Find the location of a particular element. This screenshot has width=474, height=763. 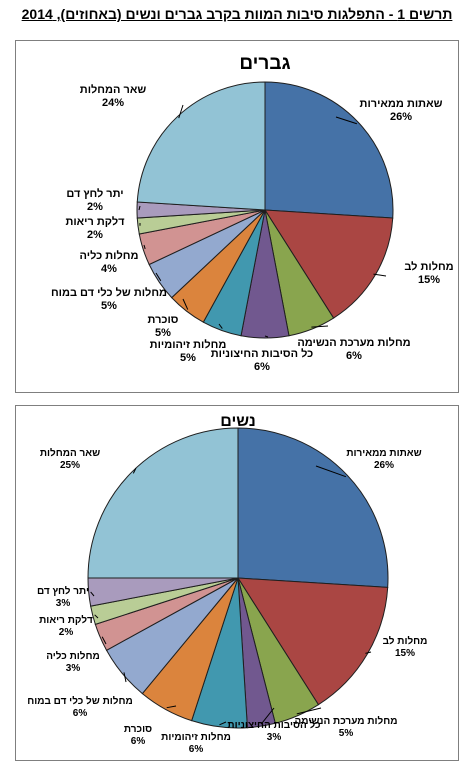

women-chart-title: נשים is located at coordinates (238, 421).